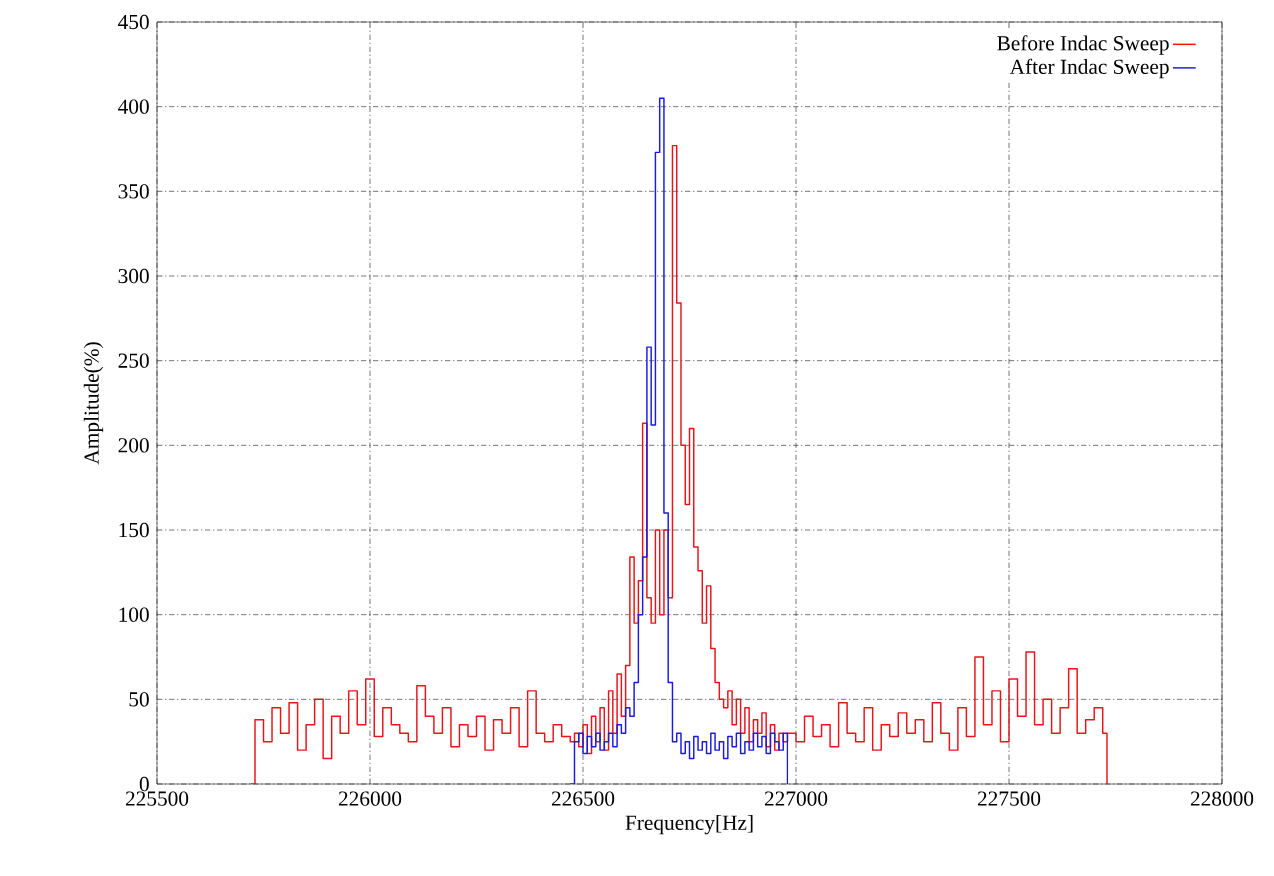 This screenshot has width=1274, height=876. I want to click on x-tick-label: 228000, so click(1222, 798).